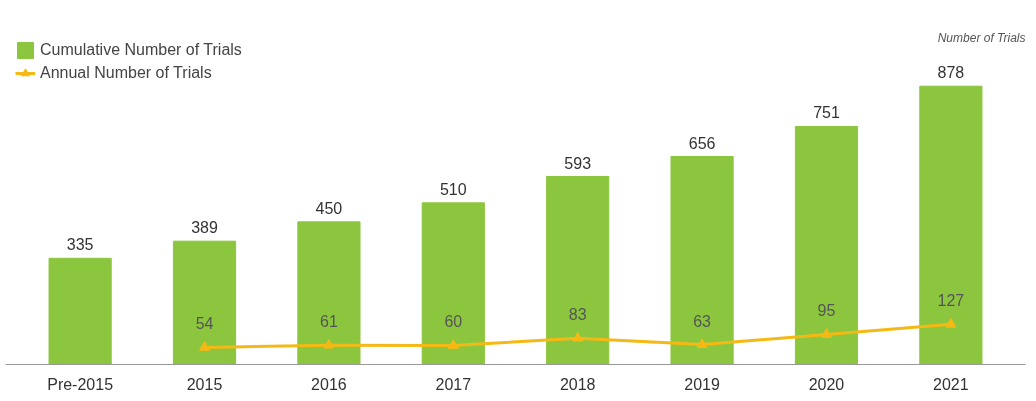 This screenshot has height=401, width=1036. What do you see at coordinates (826, 384) in the screenshot?
I see `x-tick-label: 2020` at bounding box center [826, 384].